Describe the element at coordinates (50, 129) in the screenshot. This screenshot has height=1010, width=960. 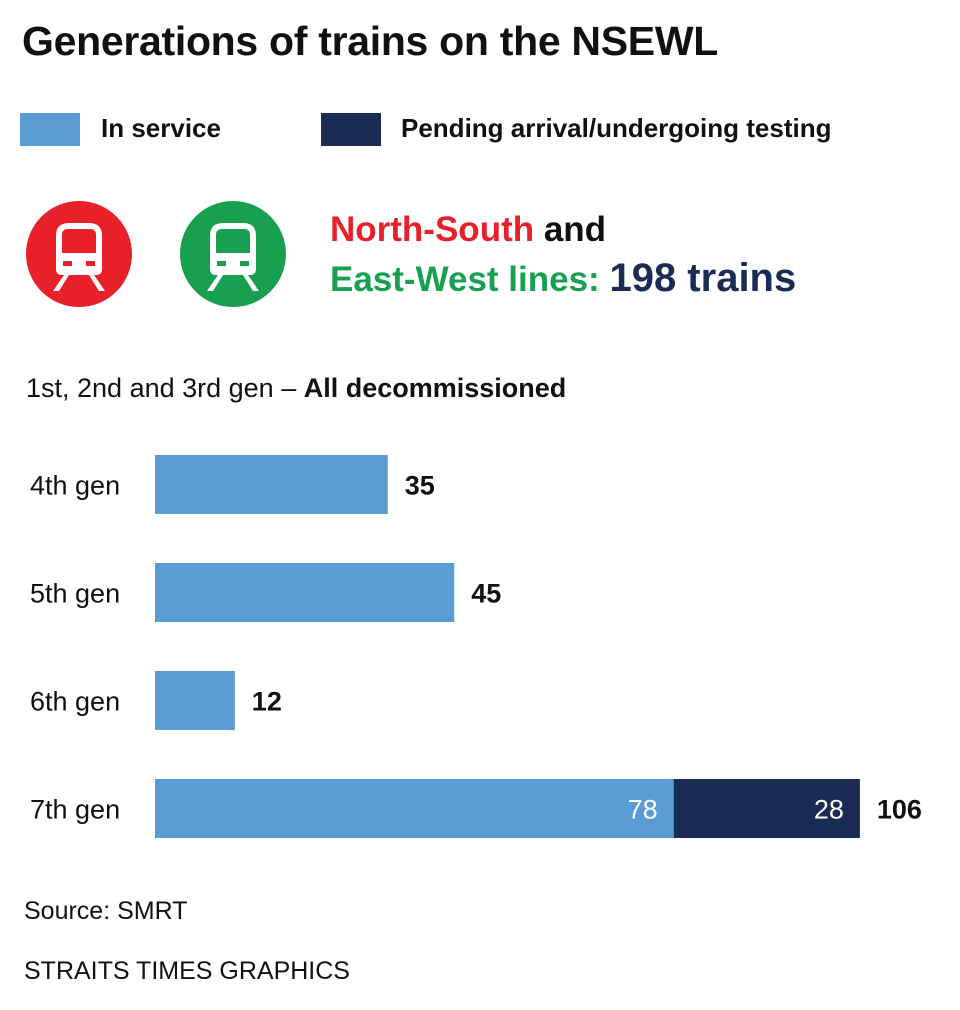
I see `legend-swatch-in-service` at that location.